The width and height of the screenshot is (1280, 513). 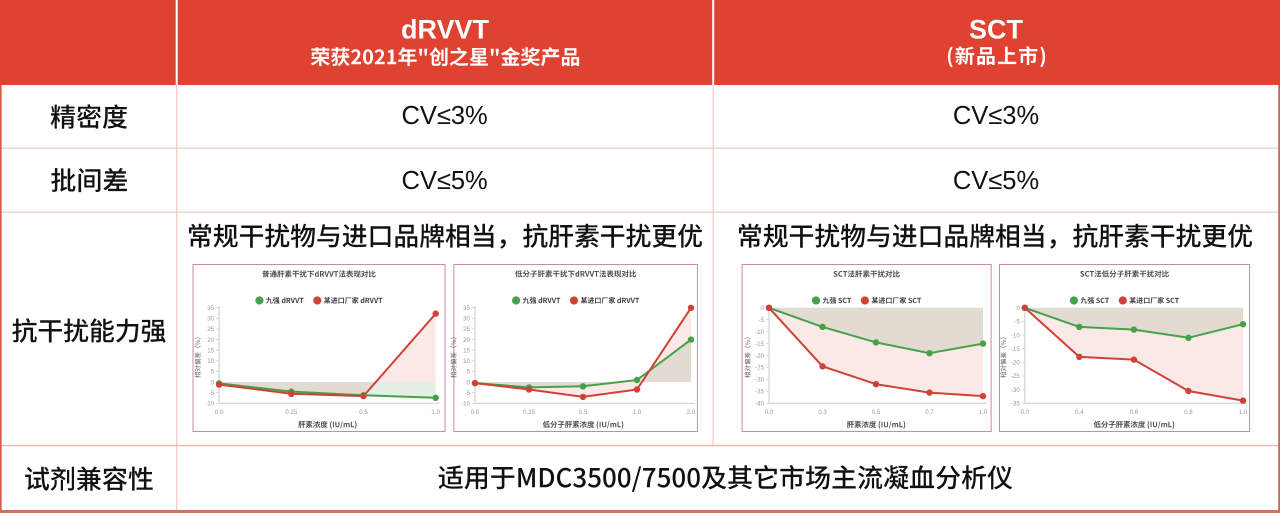 What do you see at coordinates (760, 404) in the screenshot?
I see `svg-text: -40` at bounding box center [760, 404].